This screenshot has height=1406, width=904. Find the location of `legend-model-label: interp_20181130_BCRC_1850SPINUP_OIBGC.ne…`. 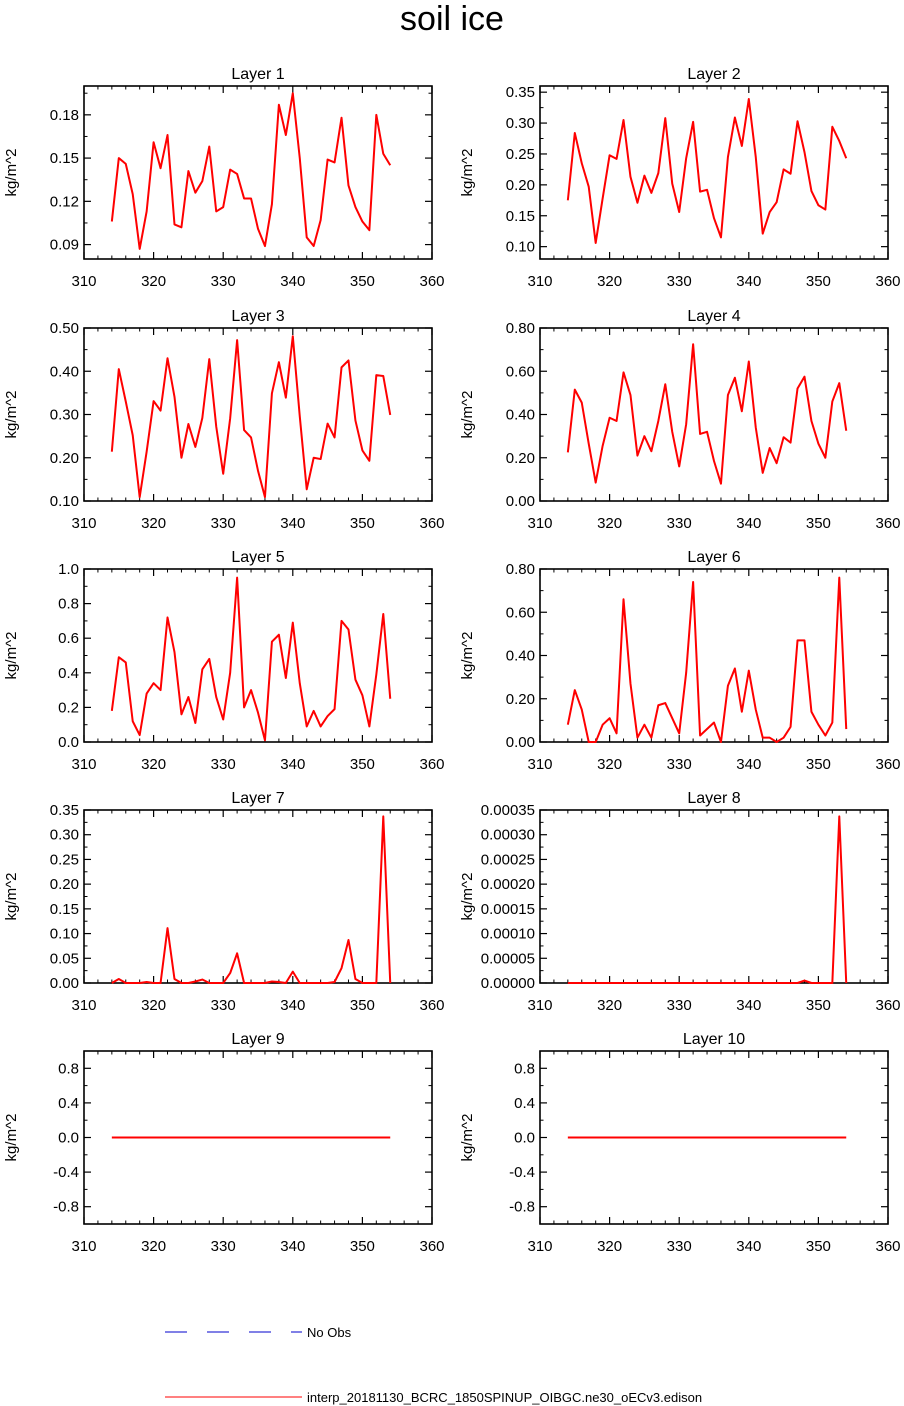

legend-model-label: interp_20181130_BCRC_1850SPINUP_OIBGC.ne… is located at coordinates (504, 1397).